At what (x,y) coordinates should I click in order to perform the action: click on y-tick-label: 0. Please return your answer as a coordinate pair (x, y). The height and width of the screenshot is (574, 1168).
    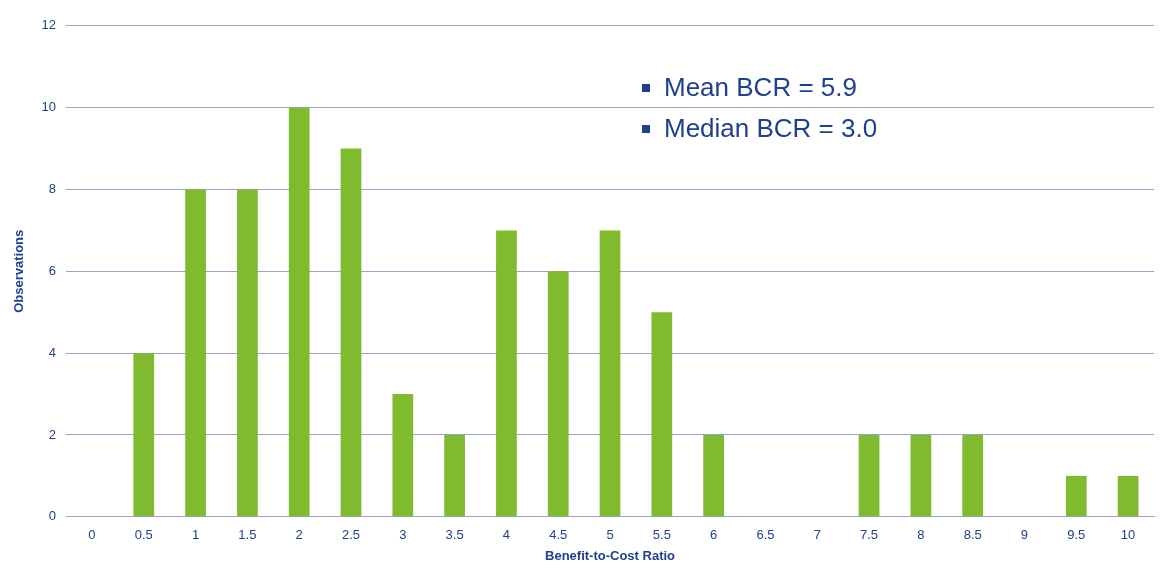
    Looking at the image, I should click on (52, 516).